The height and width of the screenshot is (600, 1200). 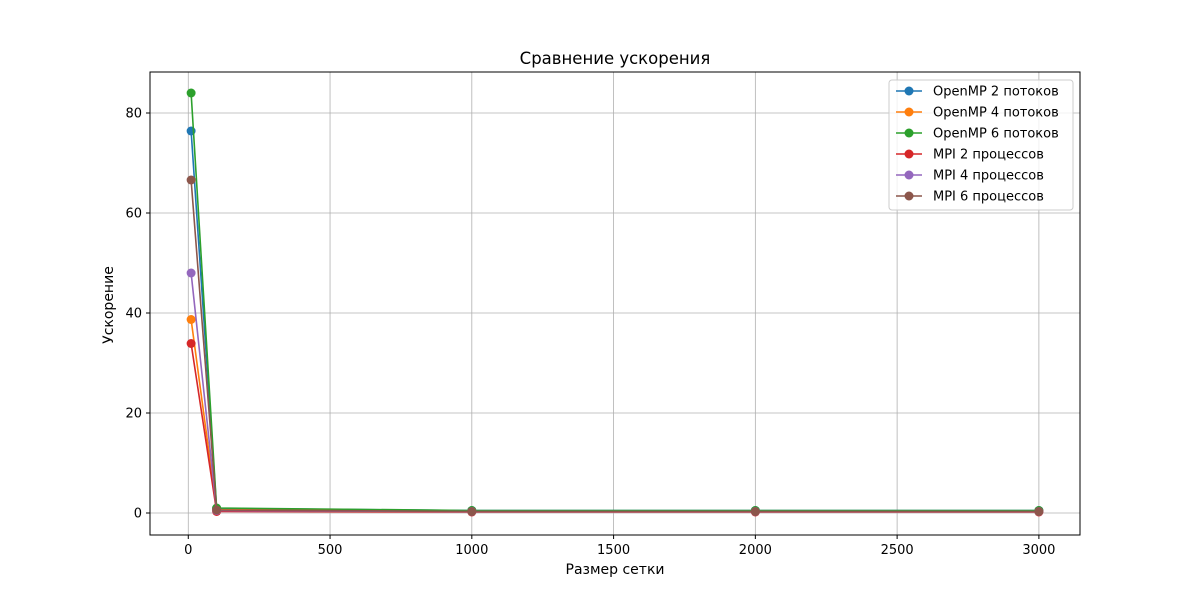 I want to click on legend-item: MPI 6 процессов, so click(x=970, y=197).